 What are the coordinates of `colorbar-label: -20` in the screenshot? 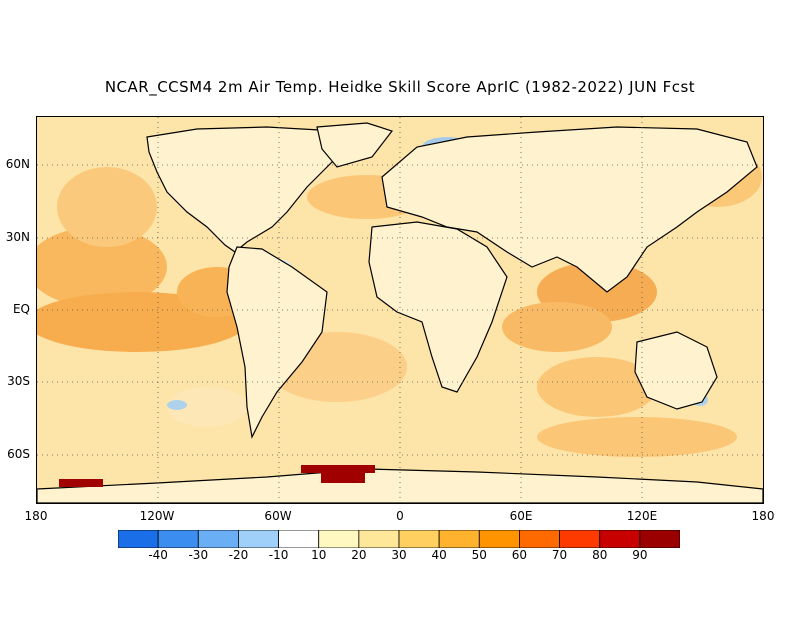 It's located at (238, 555).